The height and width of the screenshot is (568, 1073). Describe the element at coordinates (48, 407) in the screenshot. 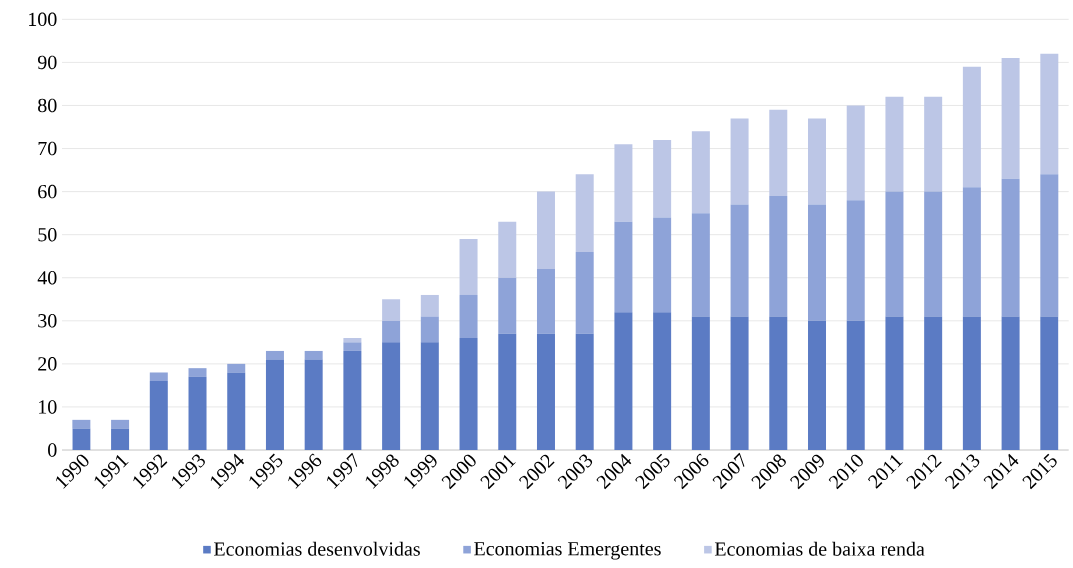

I see `y-tick-label: 10` at that location.